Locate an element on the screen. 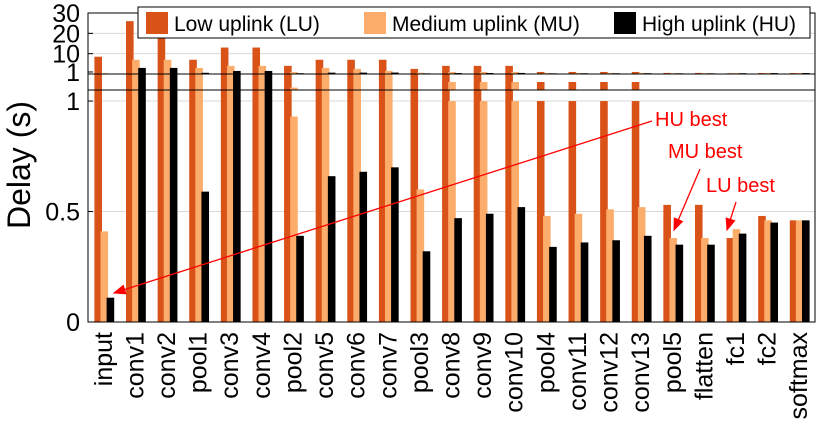 The image size is (830, 443). bar-medium-uplink-mu-conv9-middle is located at coordinates (484, 86).